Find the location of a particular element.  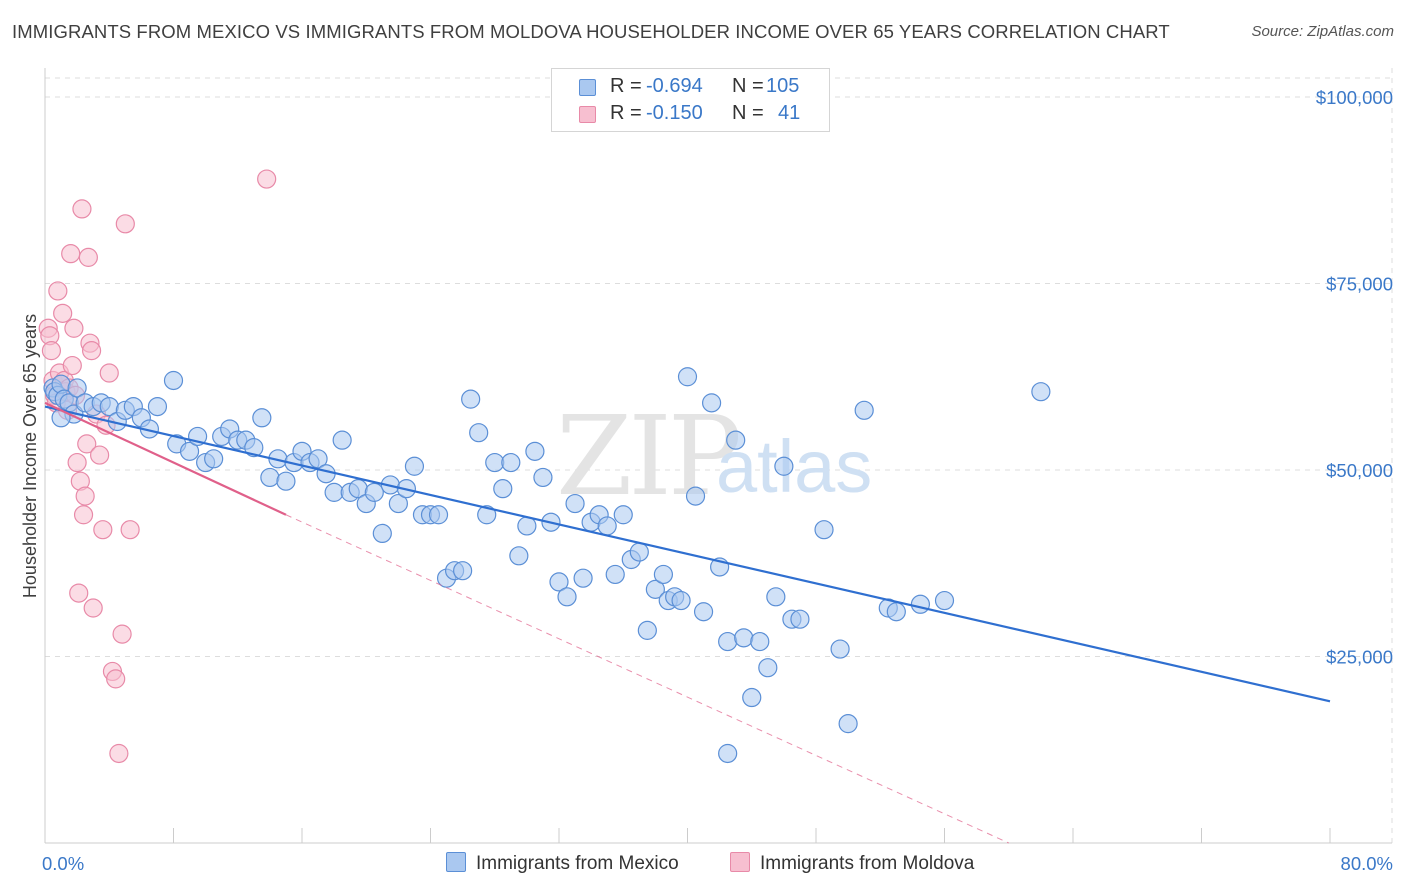

y-tick-label: $75,000 is located at coordinates (1359, 284).